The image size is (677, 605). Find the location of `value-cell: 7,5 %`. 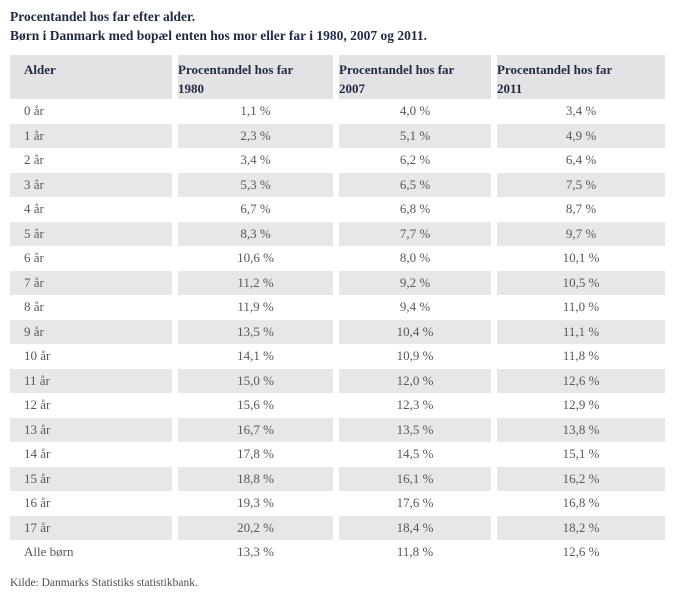

value-cell: 7,5 % is located at coordinates (581, 184).